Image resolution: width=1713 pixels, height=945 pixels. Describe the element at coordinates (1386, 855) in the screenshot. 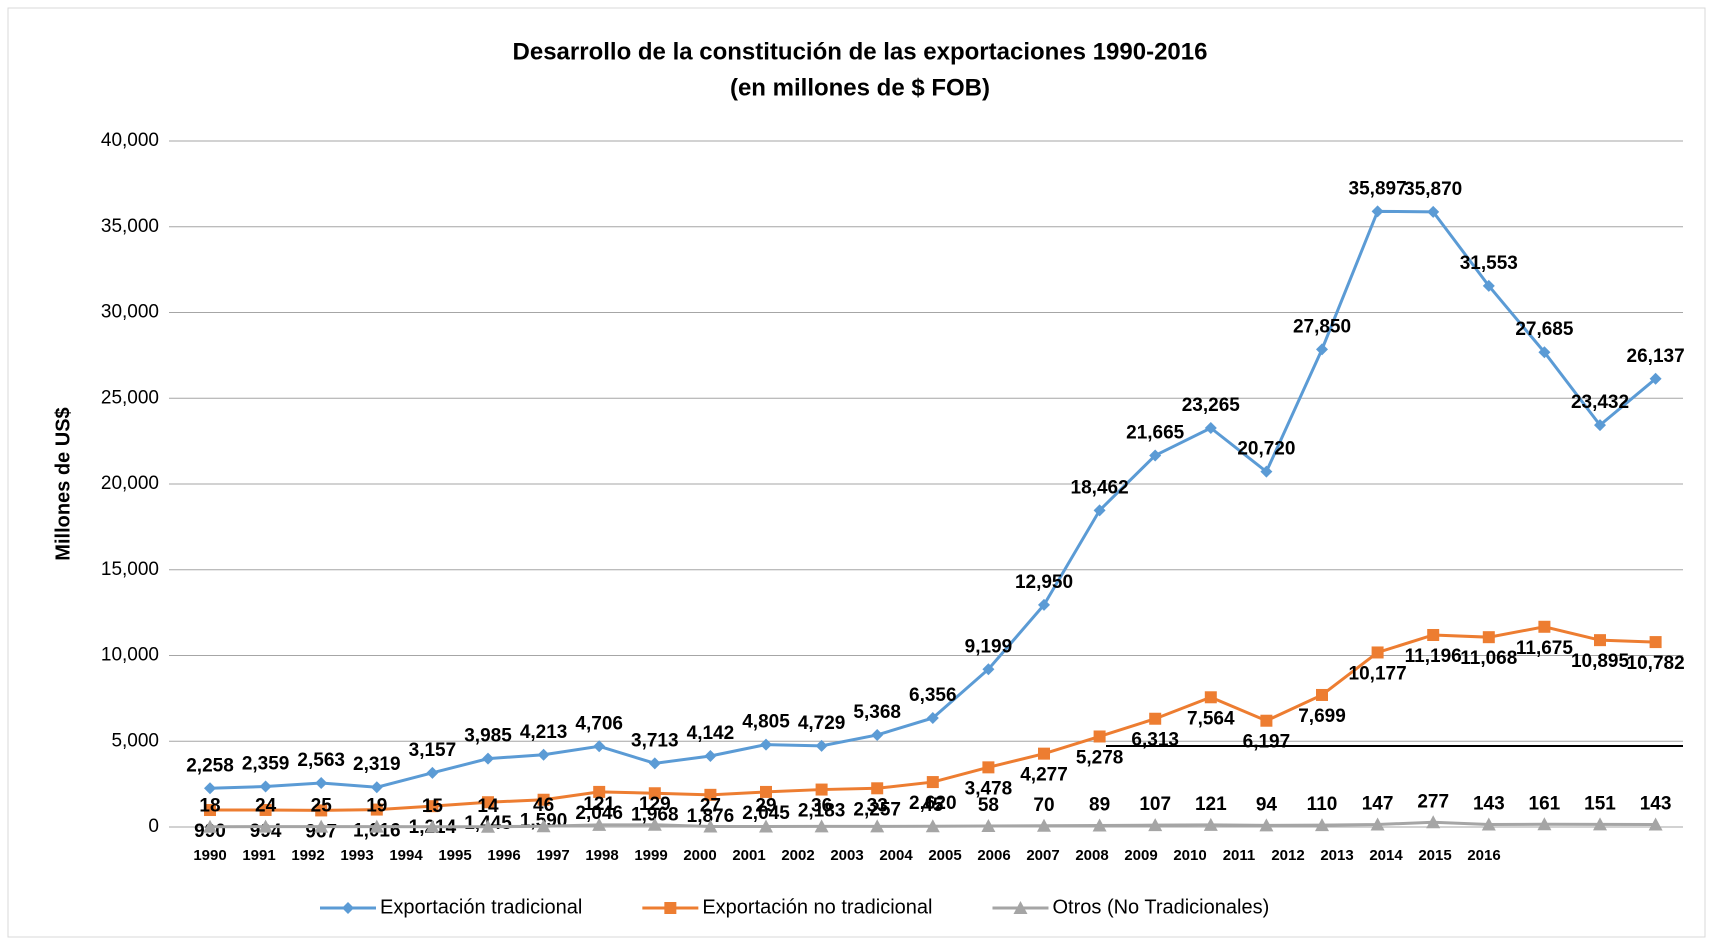

I see `x-tick-label: 2014` at that location.